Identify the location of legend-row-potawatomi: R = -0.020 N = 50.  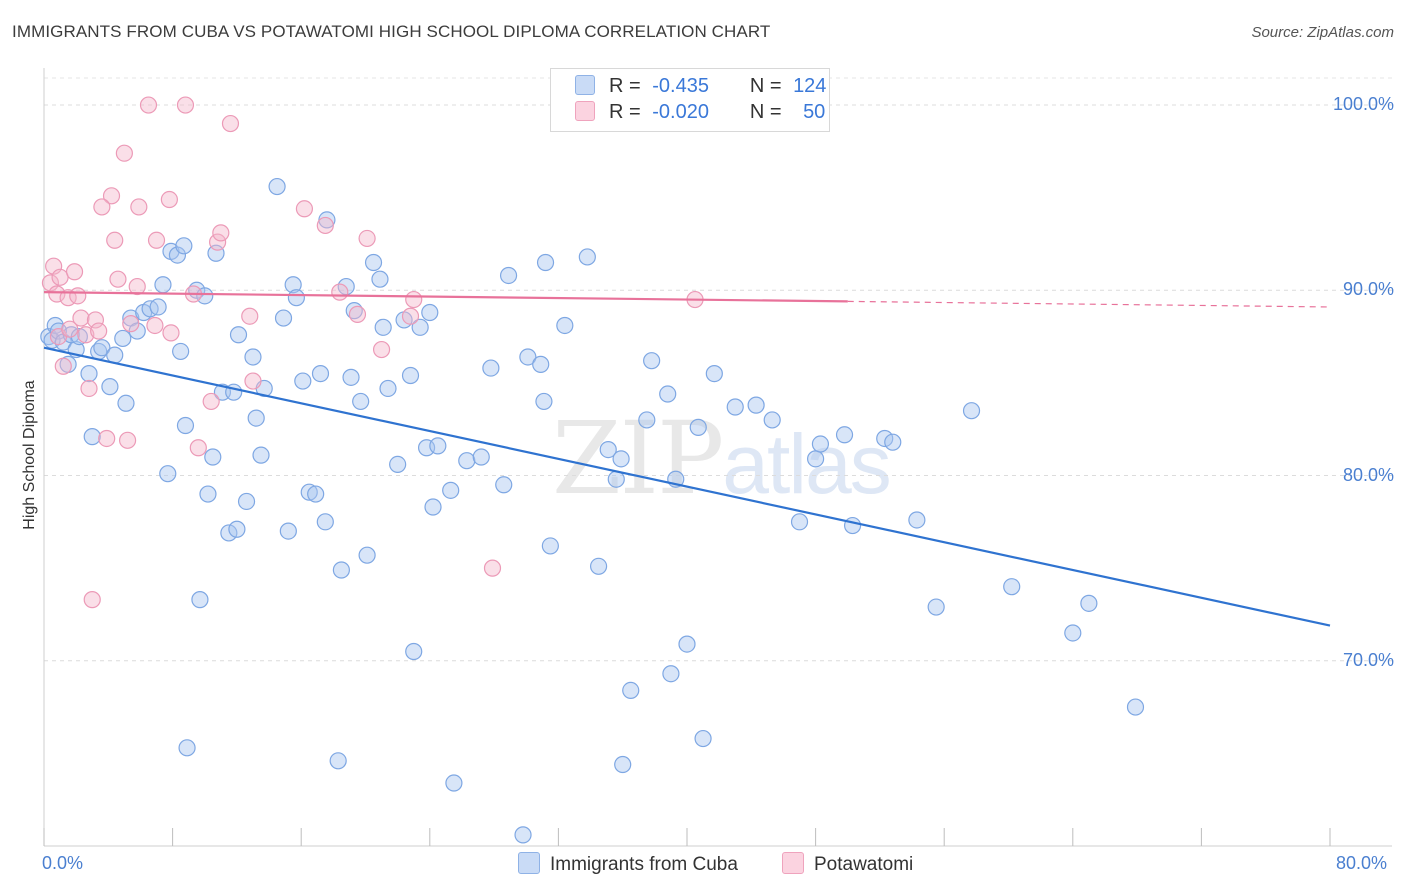
(700, 113).